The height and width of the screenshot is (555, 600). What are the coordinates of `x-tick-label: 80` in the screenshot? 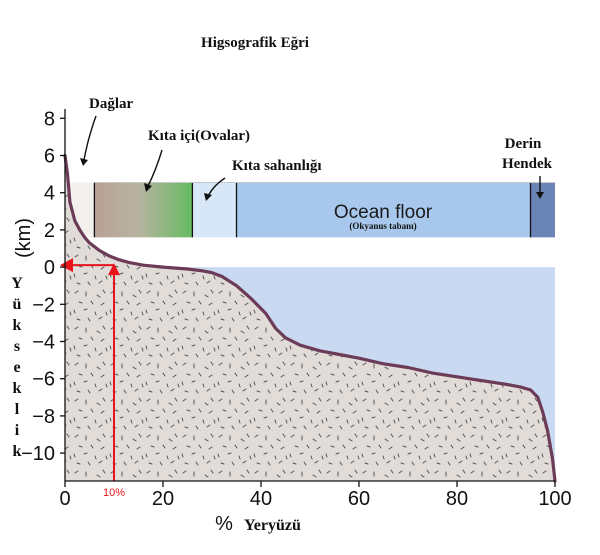 It's located at (457, 499).